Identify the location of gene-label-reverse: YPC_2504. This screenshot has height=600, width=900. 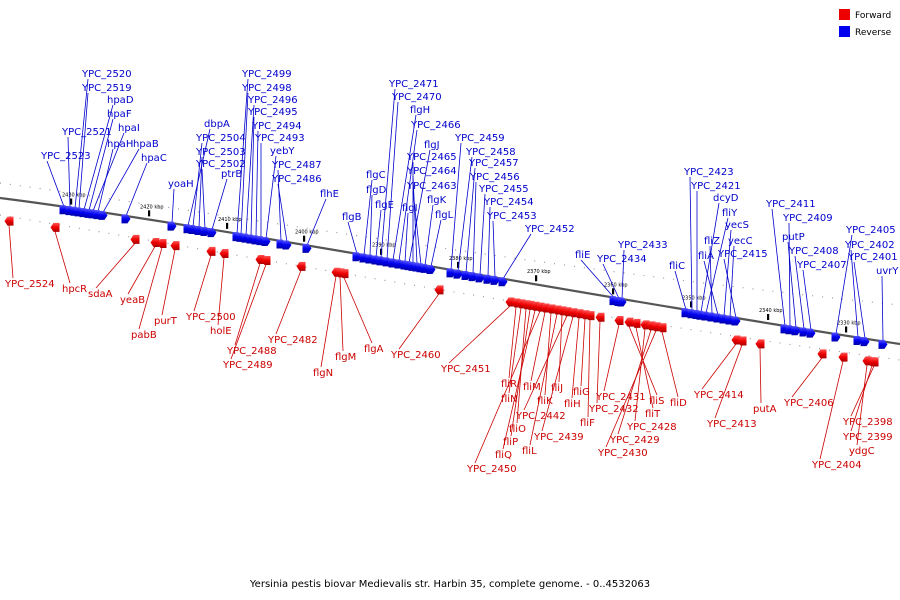
(220, 138).